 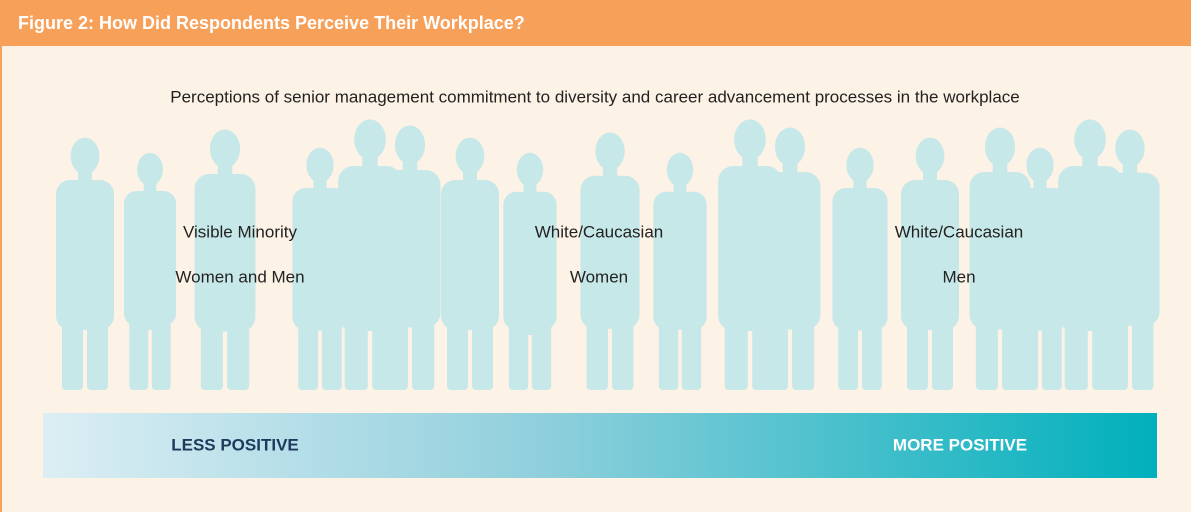 What do you see at coordinates (240, 231) in the screenshot?
I see `group-label: Visible Minority` at bounding box center [240, 231].